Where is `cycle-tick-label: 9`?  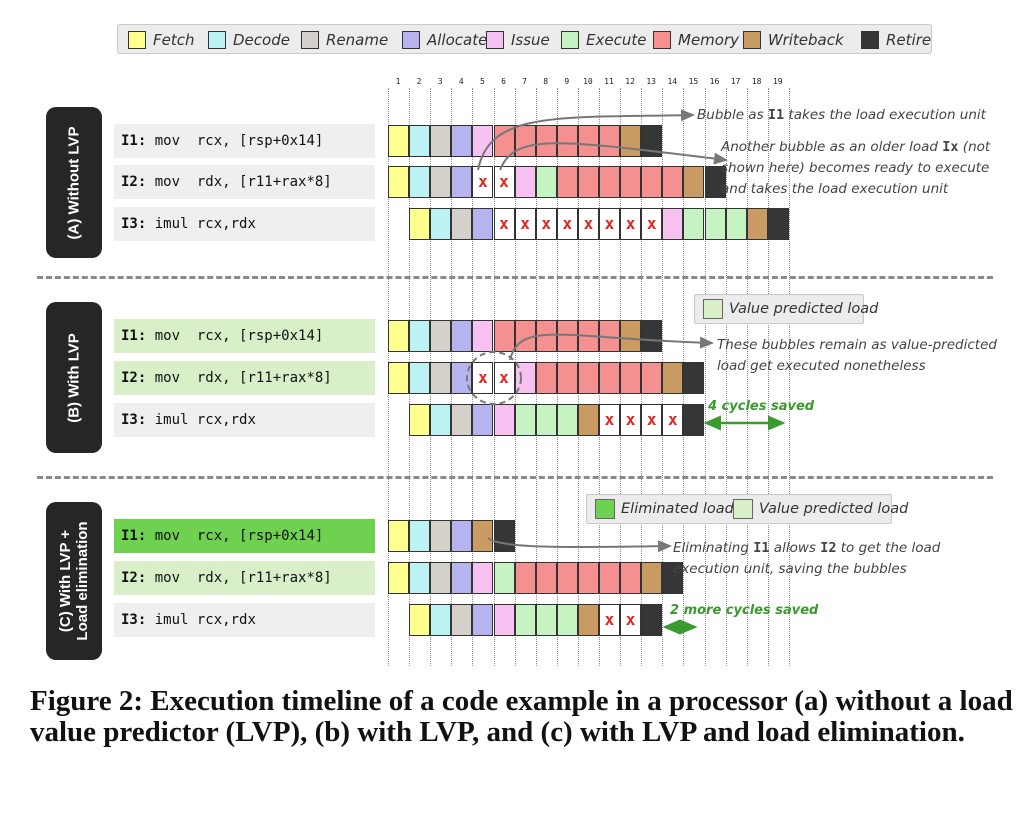
cycle-tick-label: 9 is located at coordinates (567, 81).